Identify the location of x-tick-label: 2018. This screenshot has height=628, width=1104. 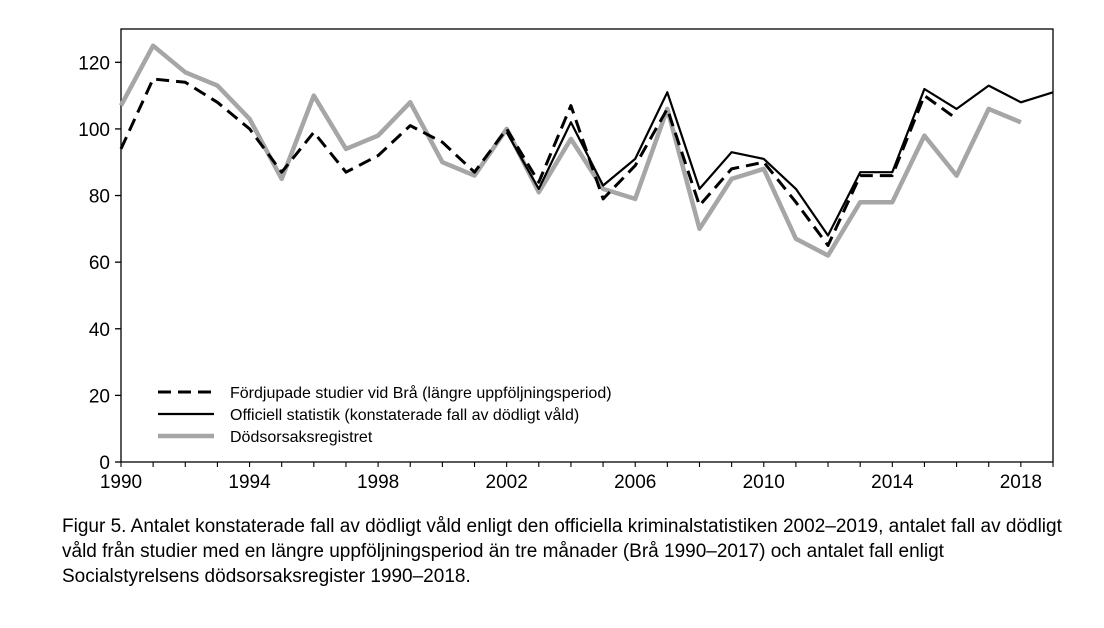
(1021, 482).